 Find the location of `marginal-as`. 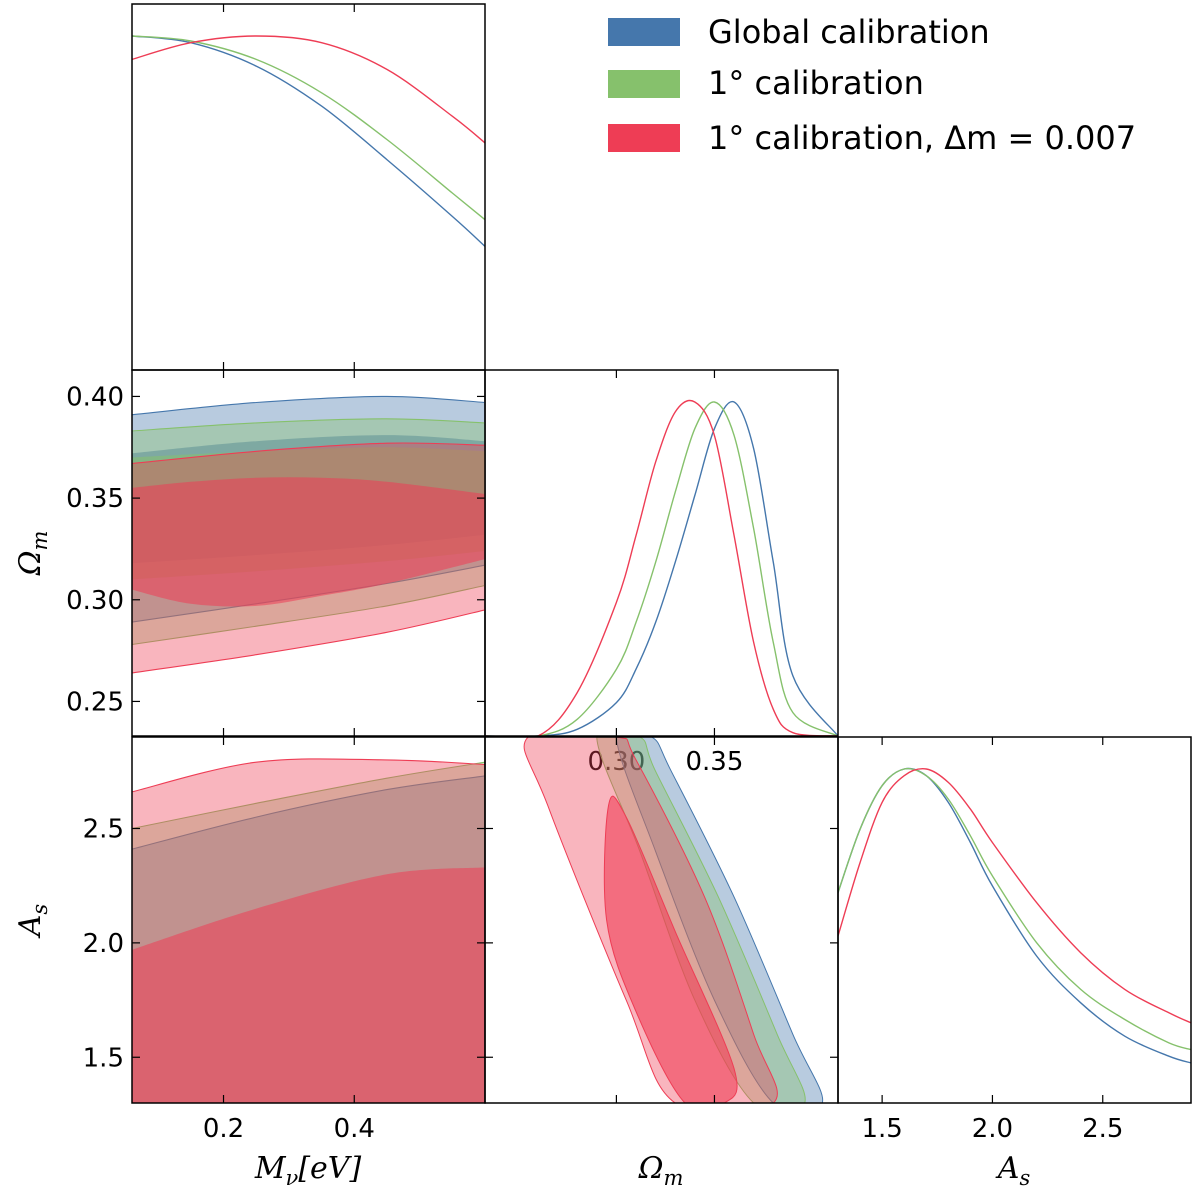

marginal-as is located at coordinates (1014, 915).